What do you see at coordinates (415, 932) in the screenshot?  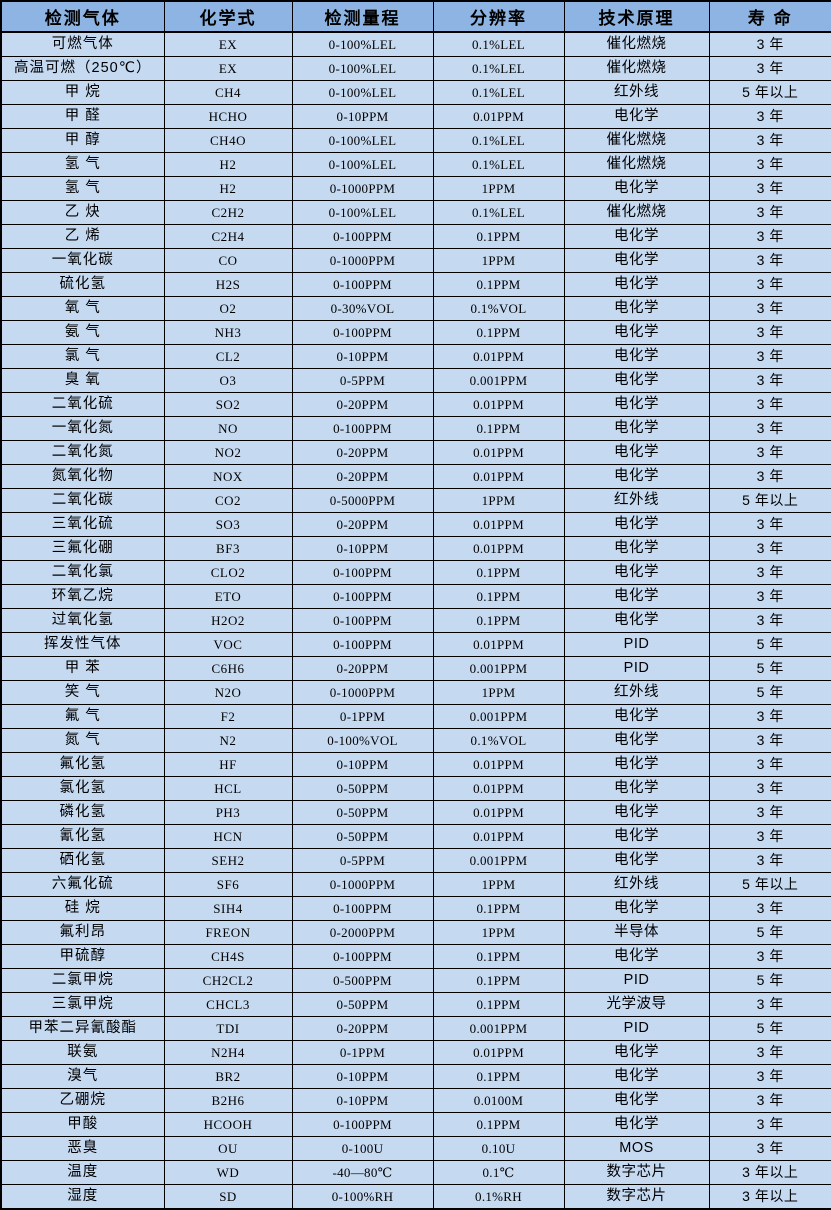 I see `table-row: 氟利昂 FREON 0-2000PPM 1PPM 半导体 5 年` at bounding box center [415, 932].